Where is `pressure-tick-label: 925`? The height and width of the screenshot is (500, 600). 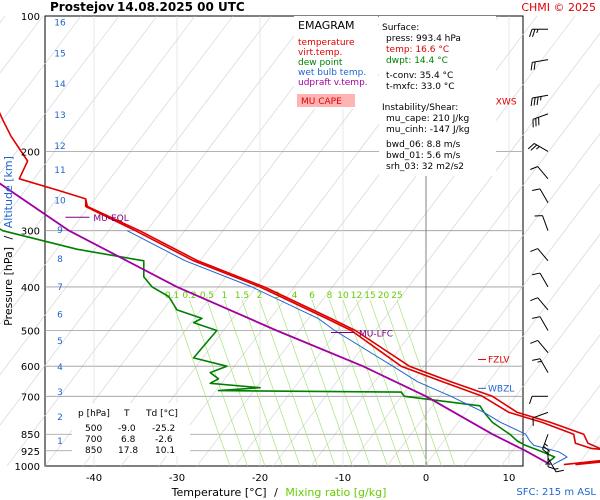 pressure-tick-label: 925 is located at coordinates (30, 452).